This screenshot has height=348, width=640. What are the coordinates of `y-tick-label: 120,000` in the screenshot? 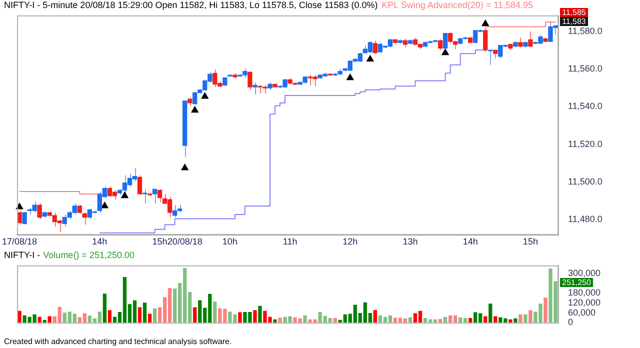 It's located at (584, 302).